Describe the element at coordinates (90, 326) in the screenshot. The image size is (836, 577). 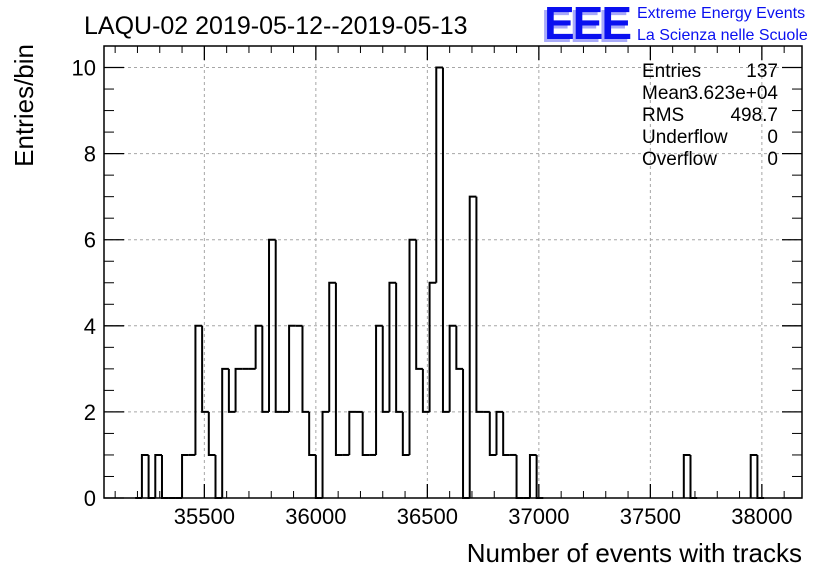
I see `y-tick-label: 4` at that location.